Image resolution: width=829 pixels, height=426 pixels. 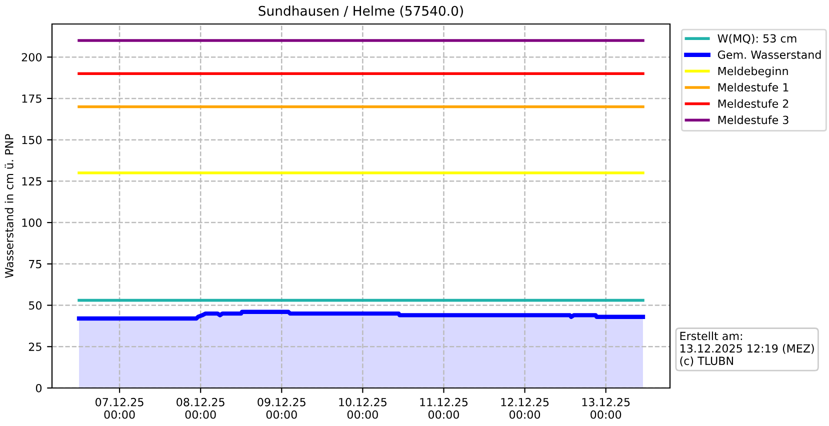 What do you see at coordinates (32, 181) in the screenshot?
I see `y-tick-label: 125` at bounding box center [32, 181].